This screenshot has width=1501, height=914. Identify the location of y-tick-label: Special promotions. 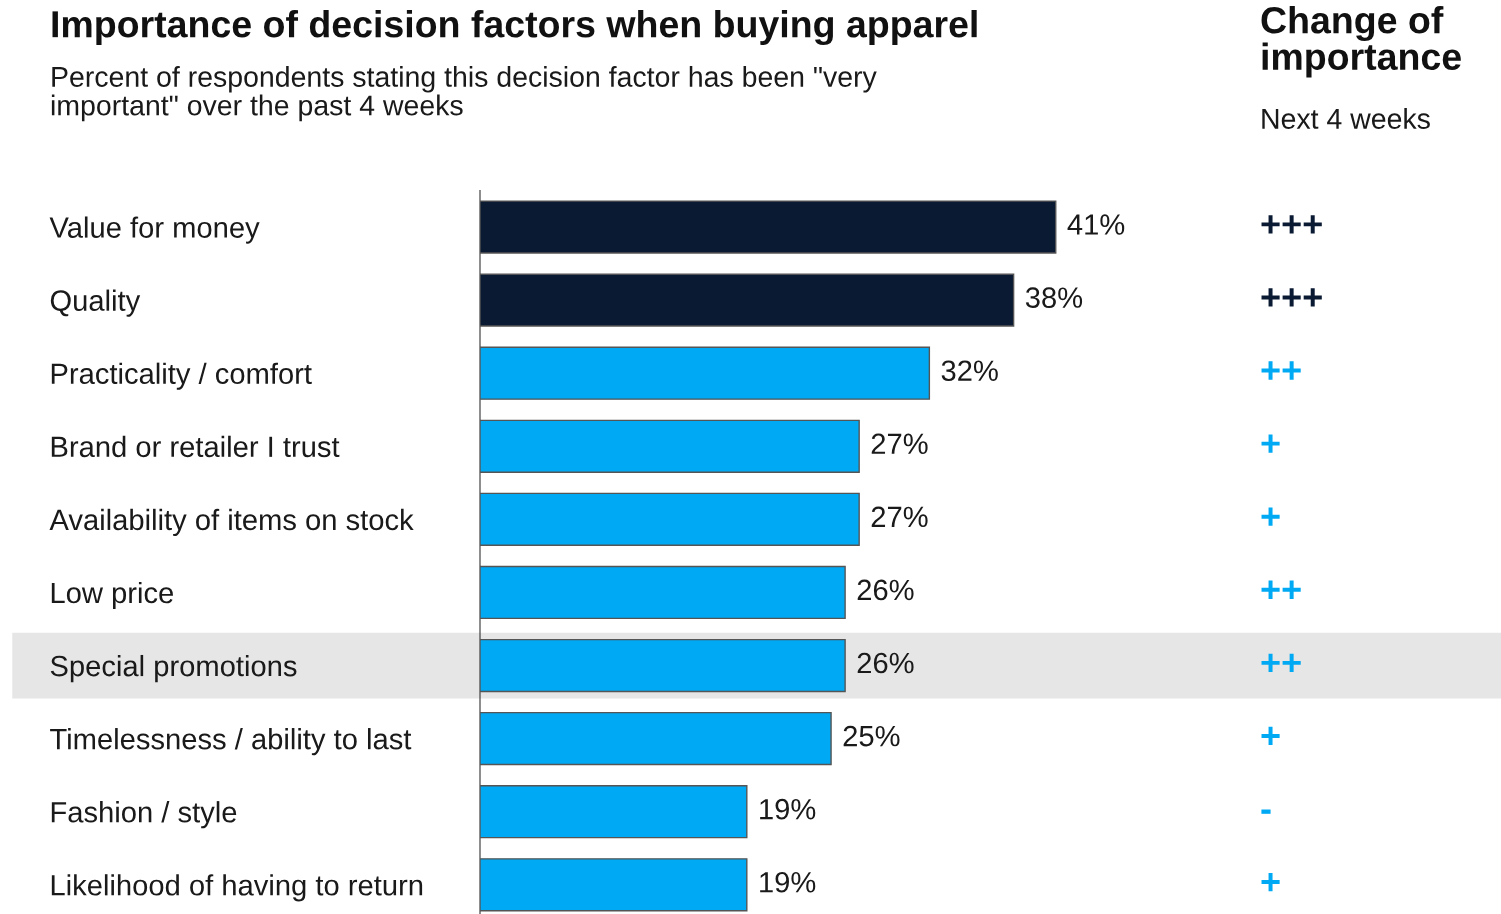
(173, 668).